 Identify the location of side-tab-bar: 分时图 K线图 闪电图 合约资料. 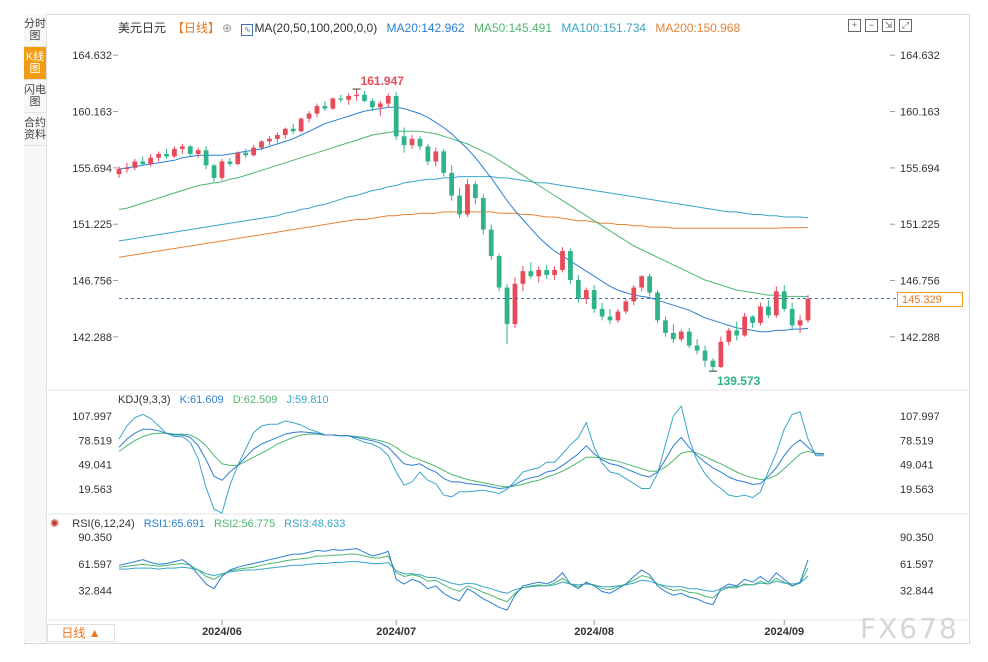
(35, 328).